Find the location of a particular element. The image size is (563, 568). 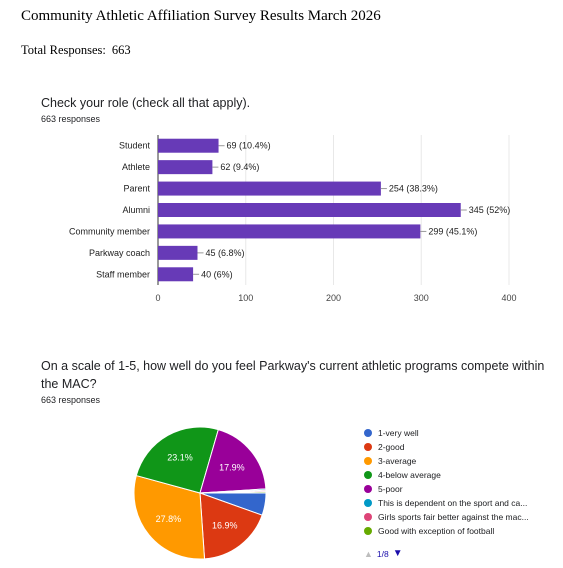

data-label: 40 (6%) is located at coordinates (217, 274).